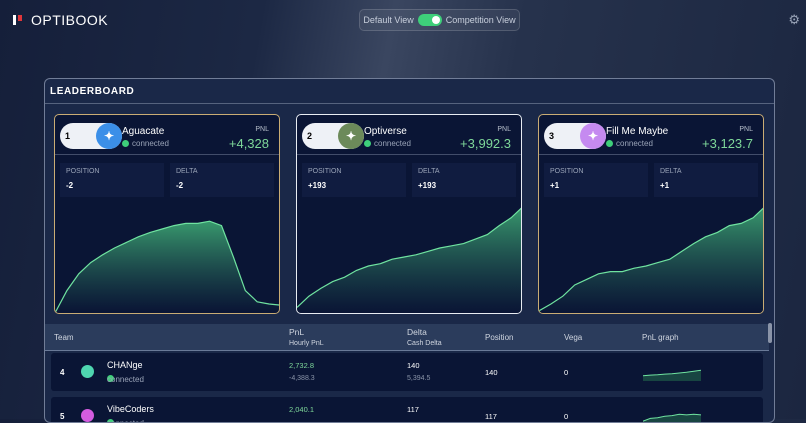 Image resolution: width=806 pixels, height=423 pixels. I want to click on delta-value: +193, so click(427, 185).